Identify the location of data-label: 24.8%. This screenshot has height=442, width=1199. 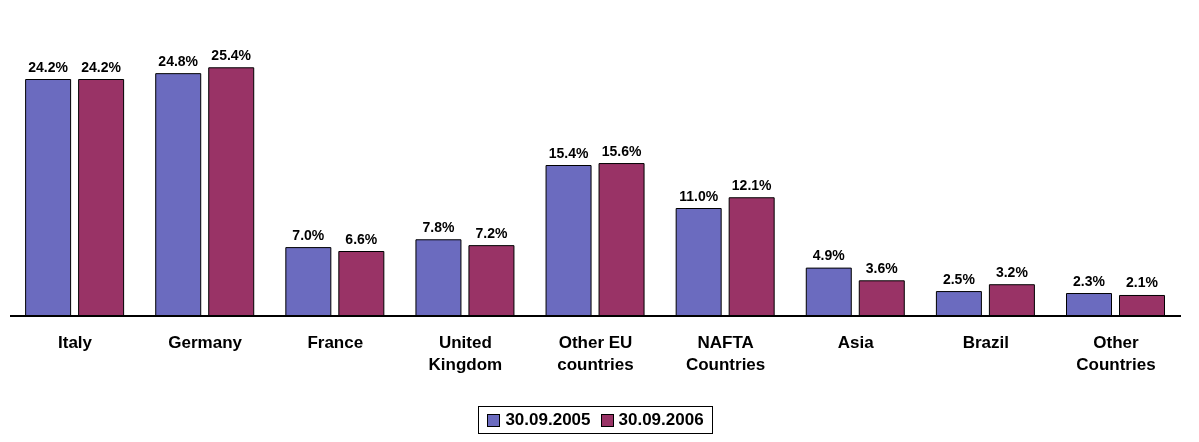
(178, 60).